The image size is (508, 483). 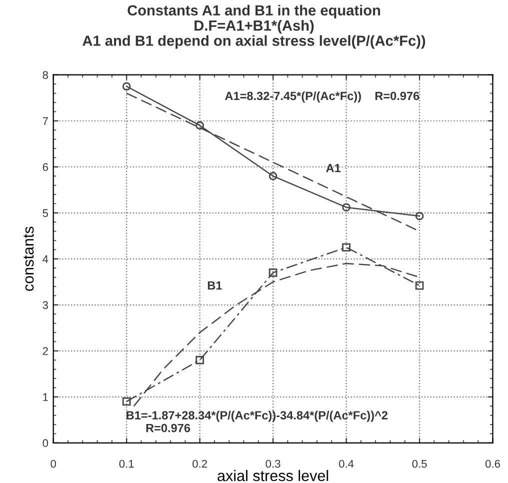 I want to click on x-tick-label: 0, so click(x=53, y=464).